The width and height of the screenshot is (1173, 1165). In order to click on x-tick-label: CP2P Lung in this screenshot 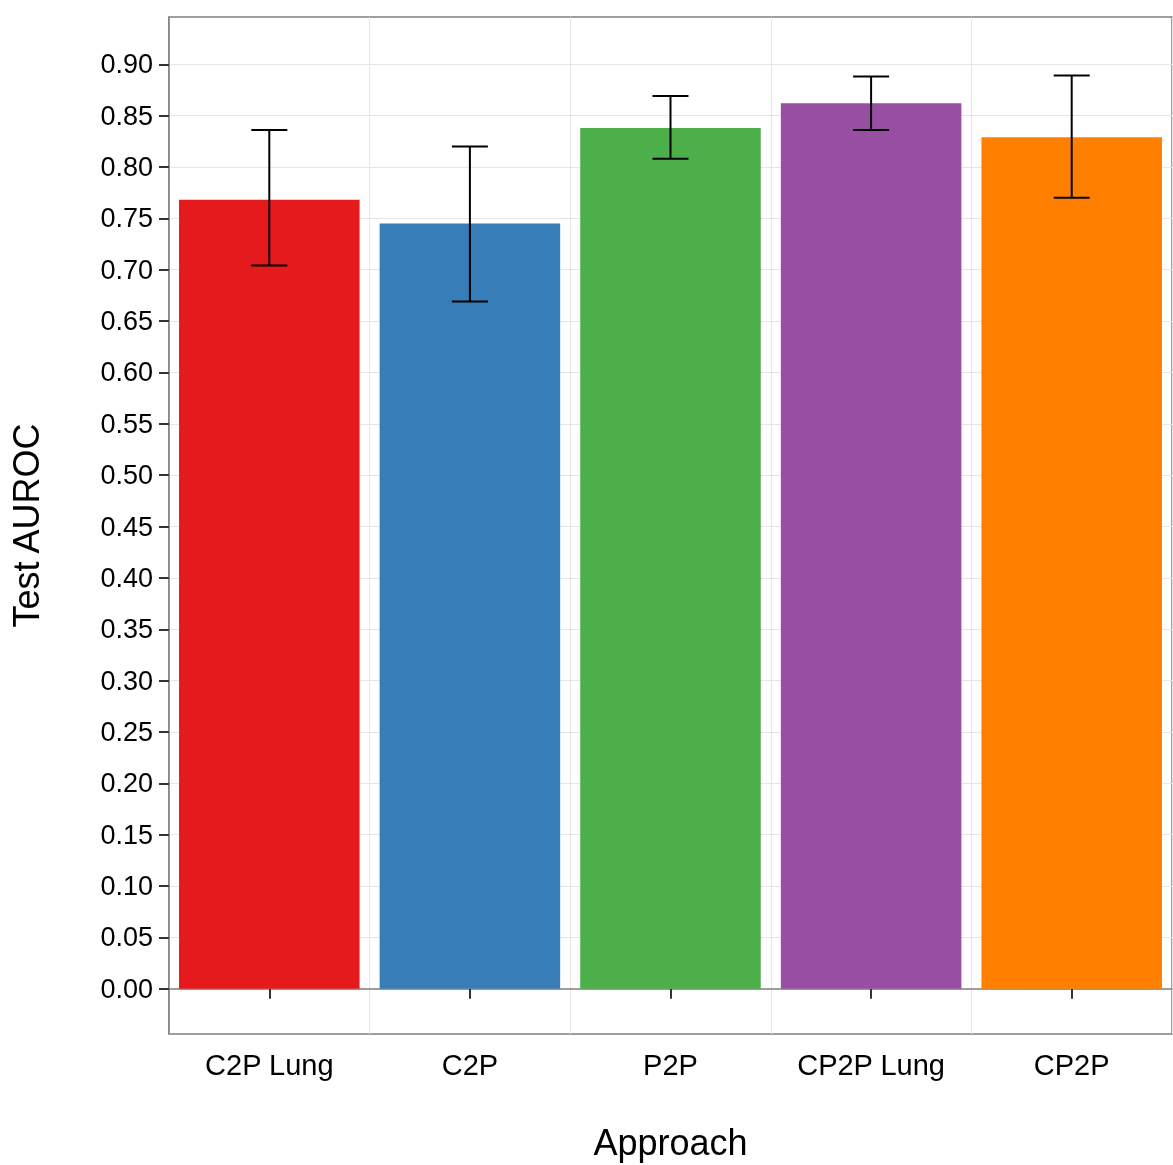, I will do `click(871, 1064)`.